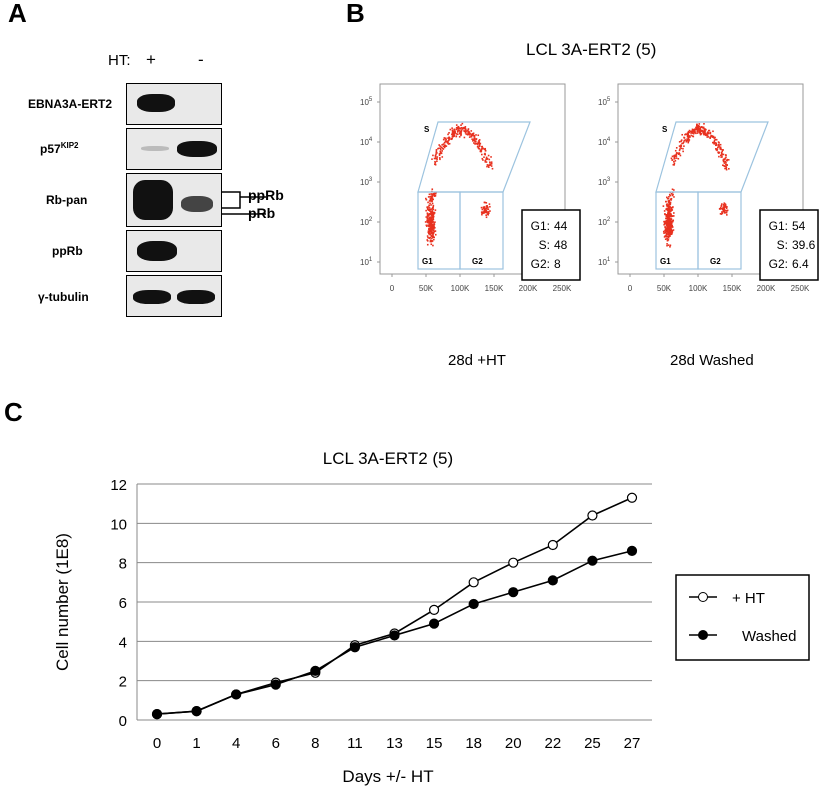  Describe the element at coordinates (665, 129) in the screenshot. I see `flow-gate-label-s: S` at that location.